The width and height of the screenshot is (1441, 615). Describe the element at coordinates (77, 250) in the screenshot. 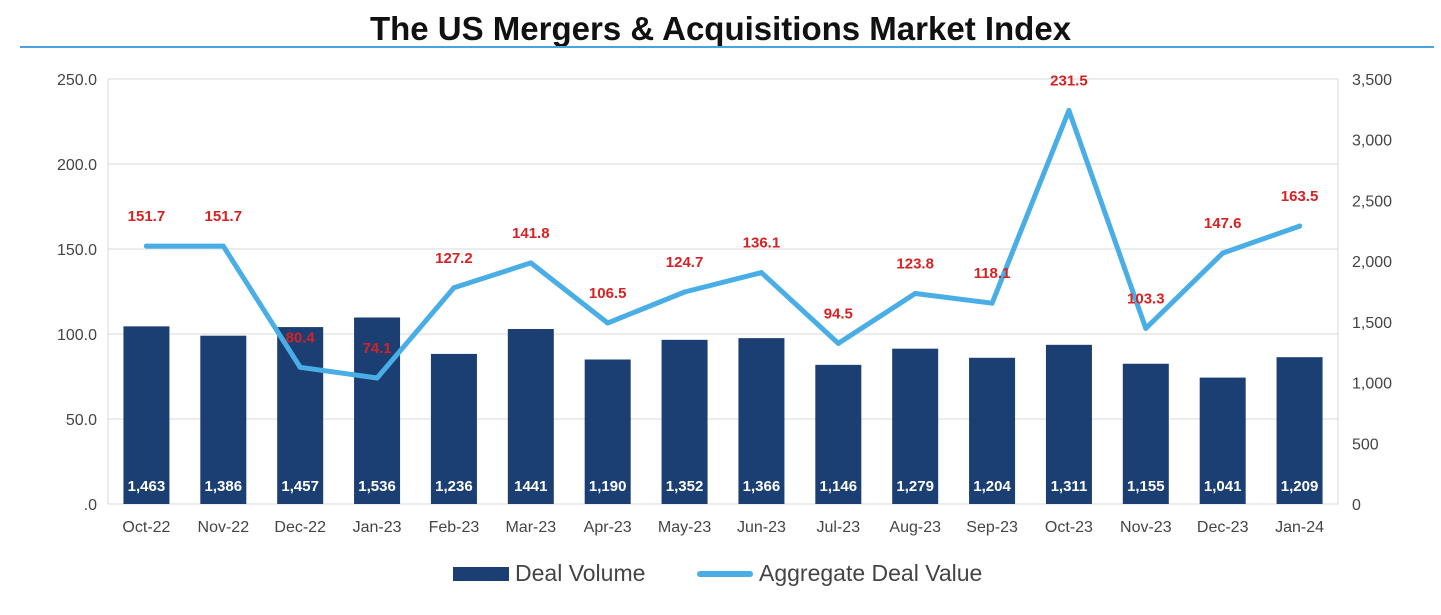

I see `y-left-tick-label: 150.0` at that location.